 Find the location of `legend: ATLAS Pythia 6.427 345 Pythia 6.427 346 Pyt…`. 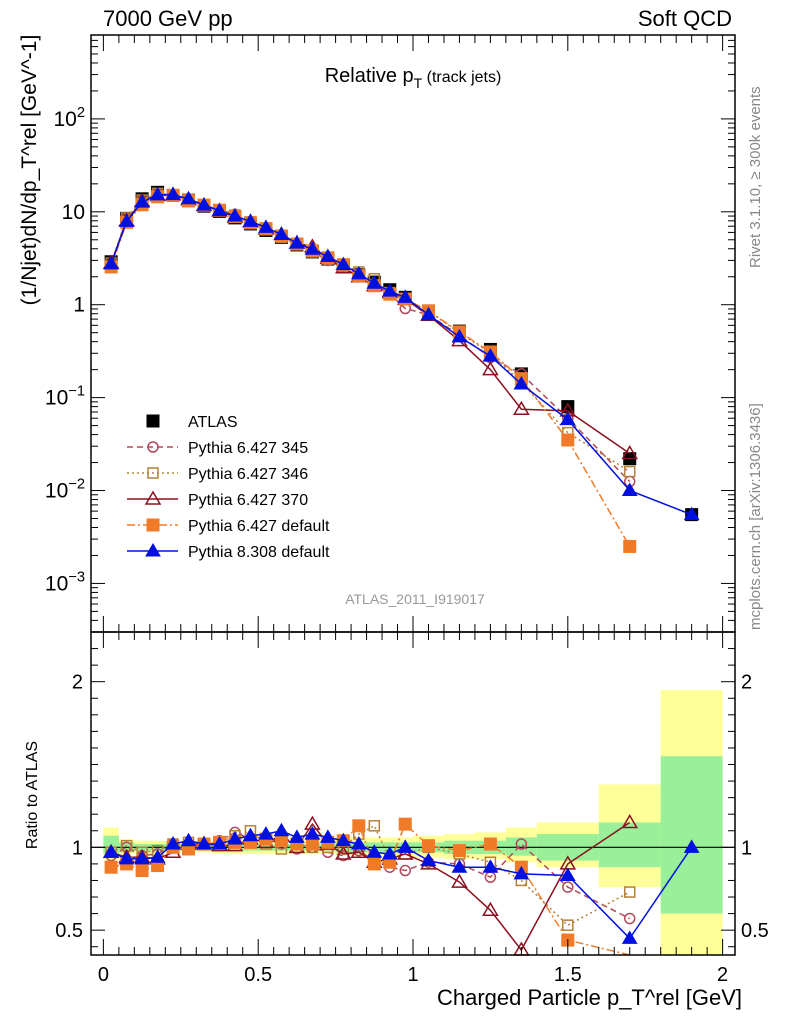

legend: ATLAS Pythia 6.427 345 Pythia 6.427 346 Pyt… is located at coordinates (228, 487).